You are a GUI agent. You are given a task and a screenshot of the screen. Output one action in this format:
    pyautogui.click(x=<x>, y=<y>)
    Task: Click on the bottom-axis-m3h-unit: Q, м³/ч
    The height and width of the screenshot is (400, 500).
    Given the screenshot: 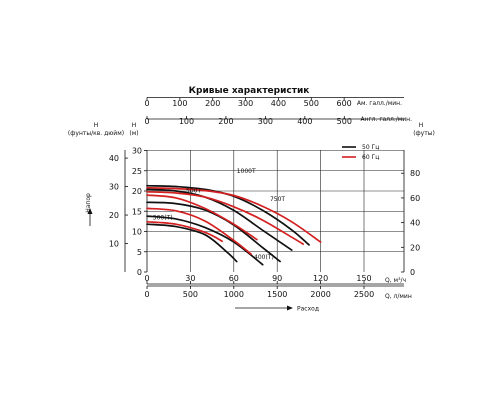 What is the action you would take?
    pyautogui.click(x=395, y=280)
    